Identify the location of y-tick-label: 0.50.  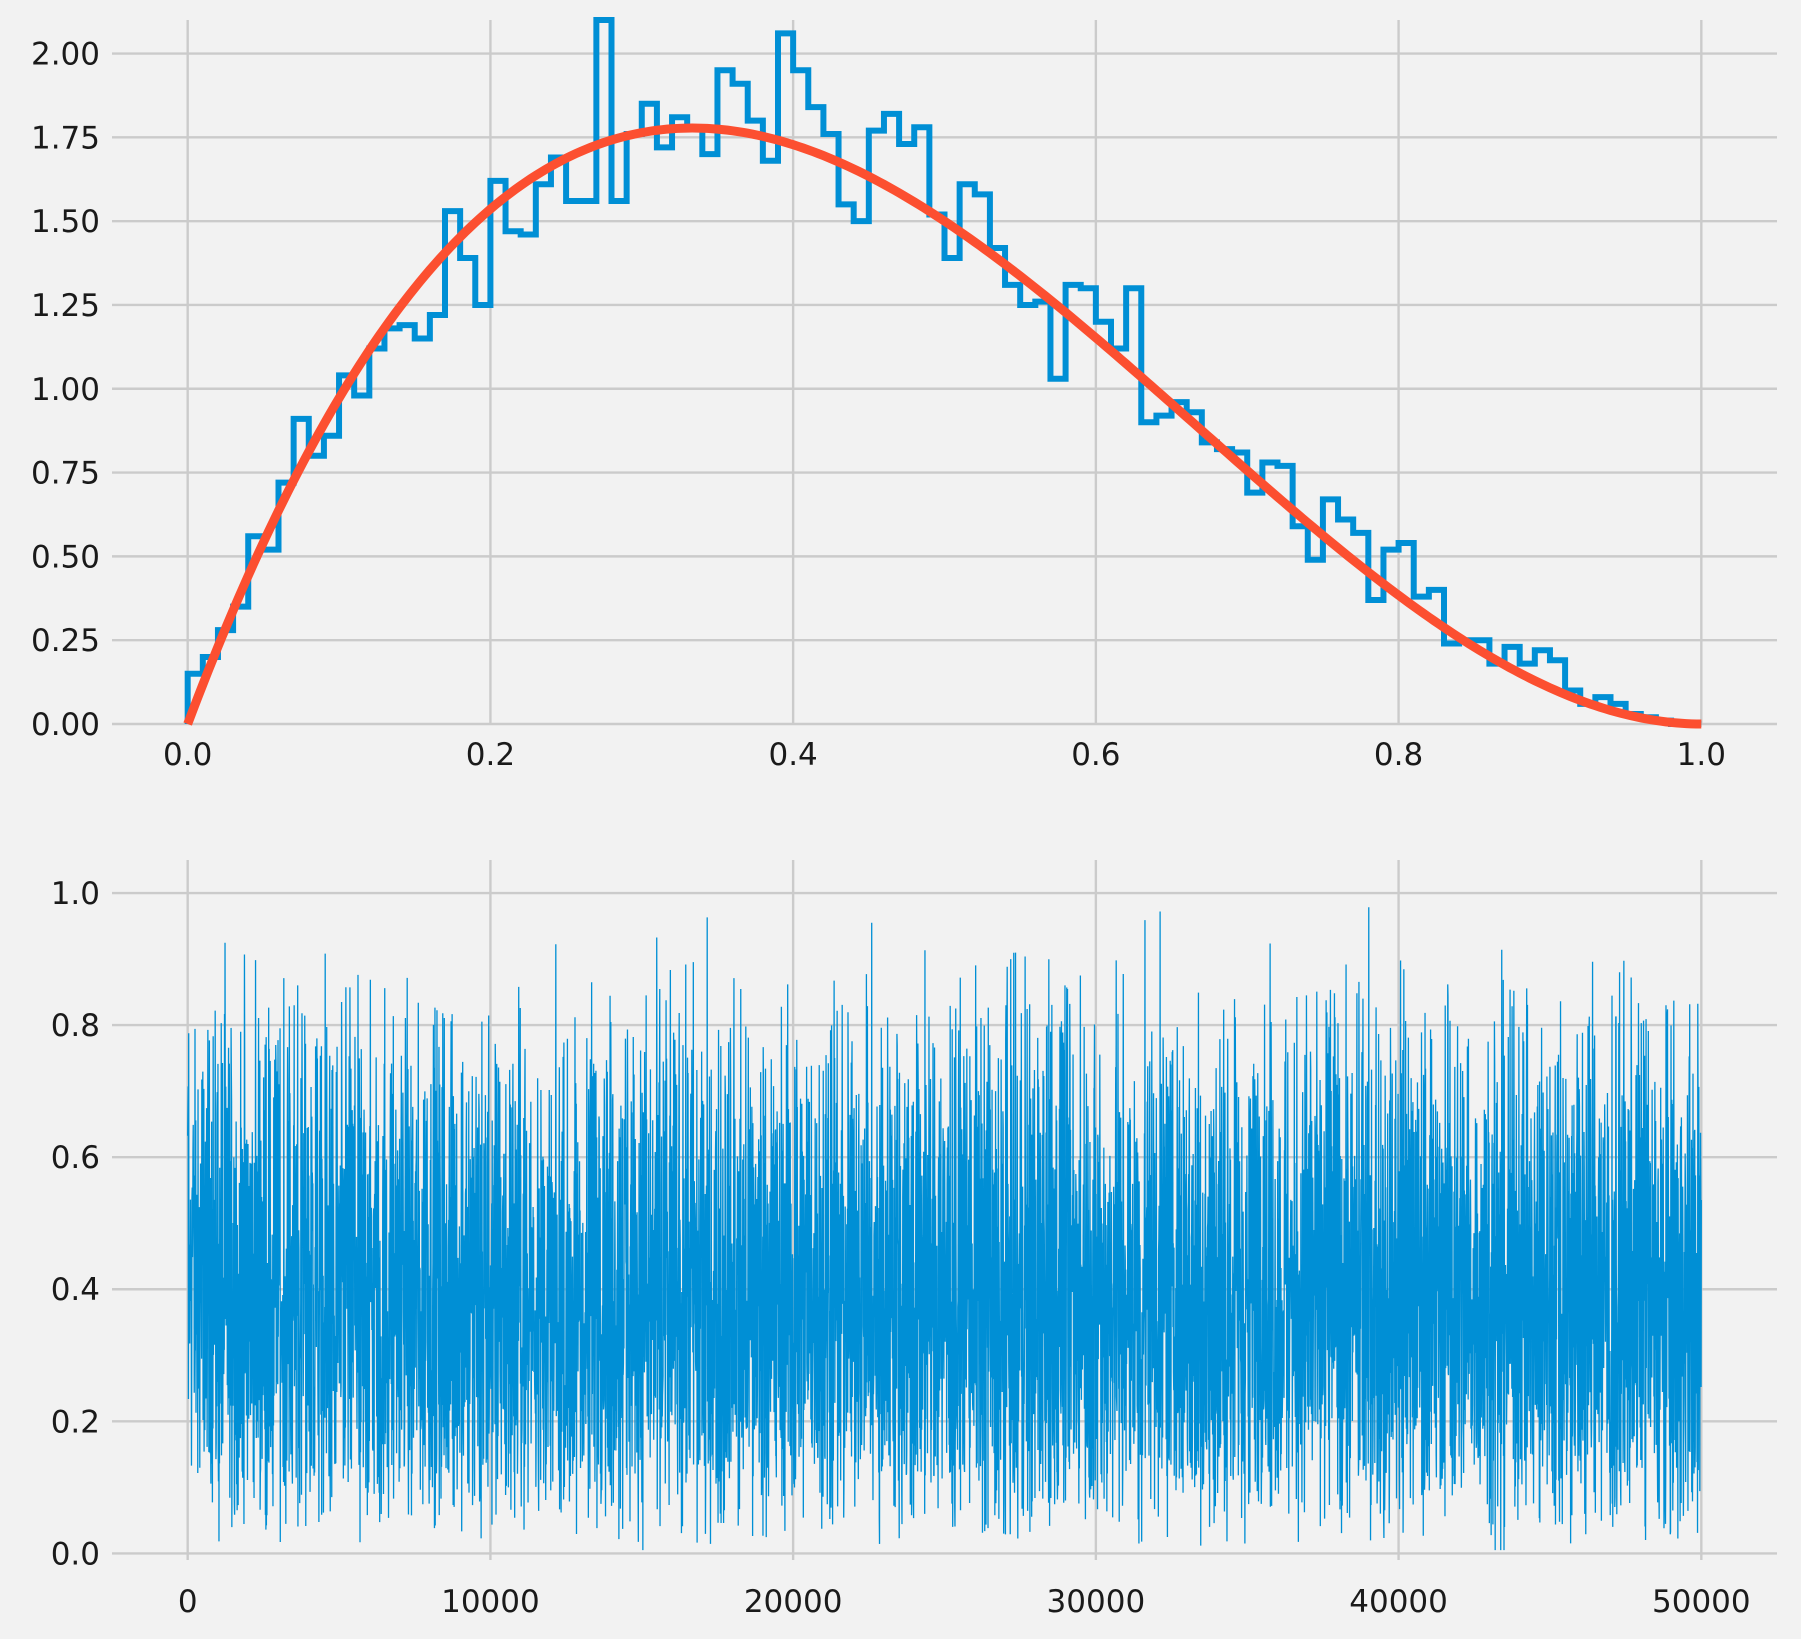
(65, 557).